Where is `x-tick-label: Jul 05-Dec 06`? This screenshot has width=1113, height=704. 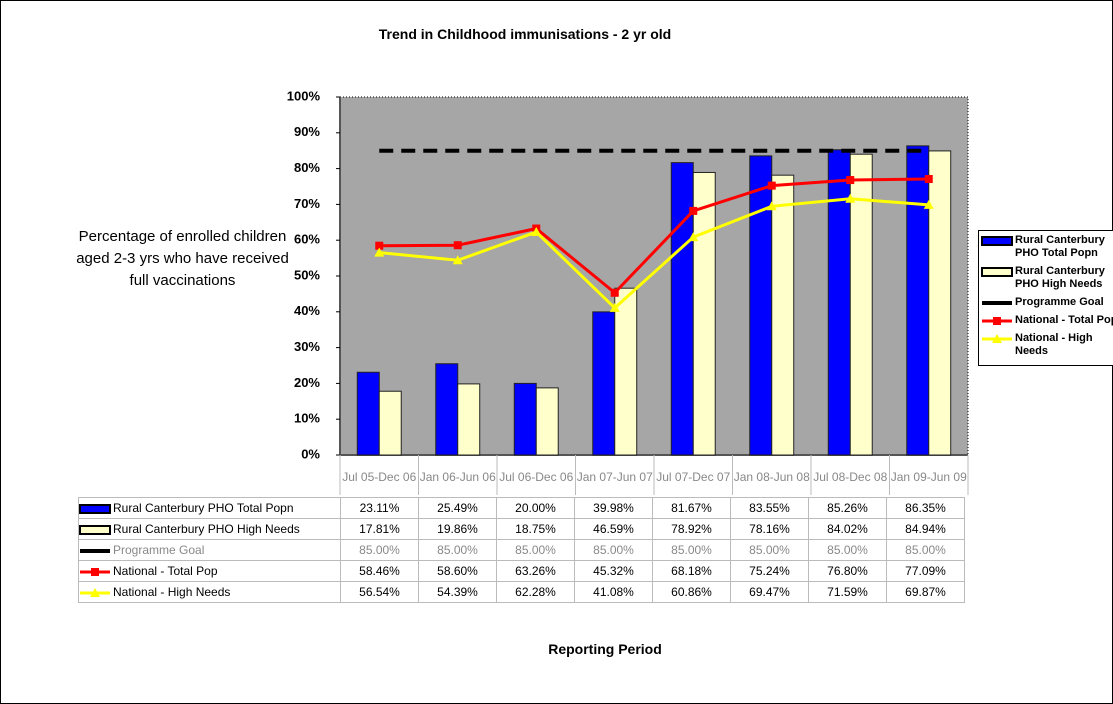 x-tick-label: Jul 05-Dec 06 is located at coordinates (379, 477).